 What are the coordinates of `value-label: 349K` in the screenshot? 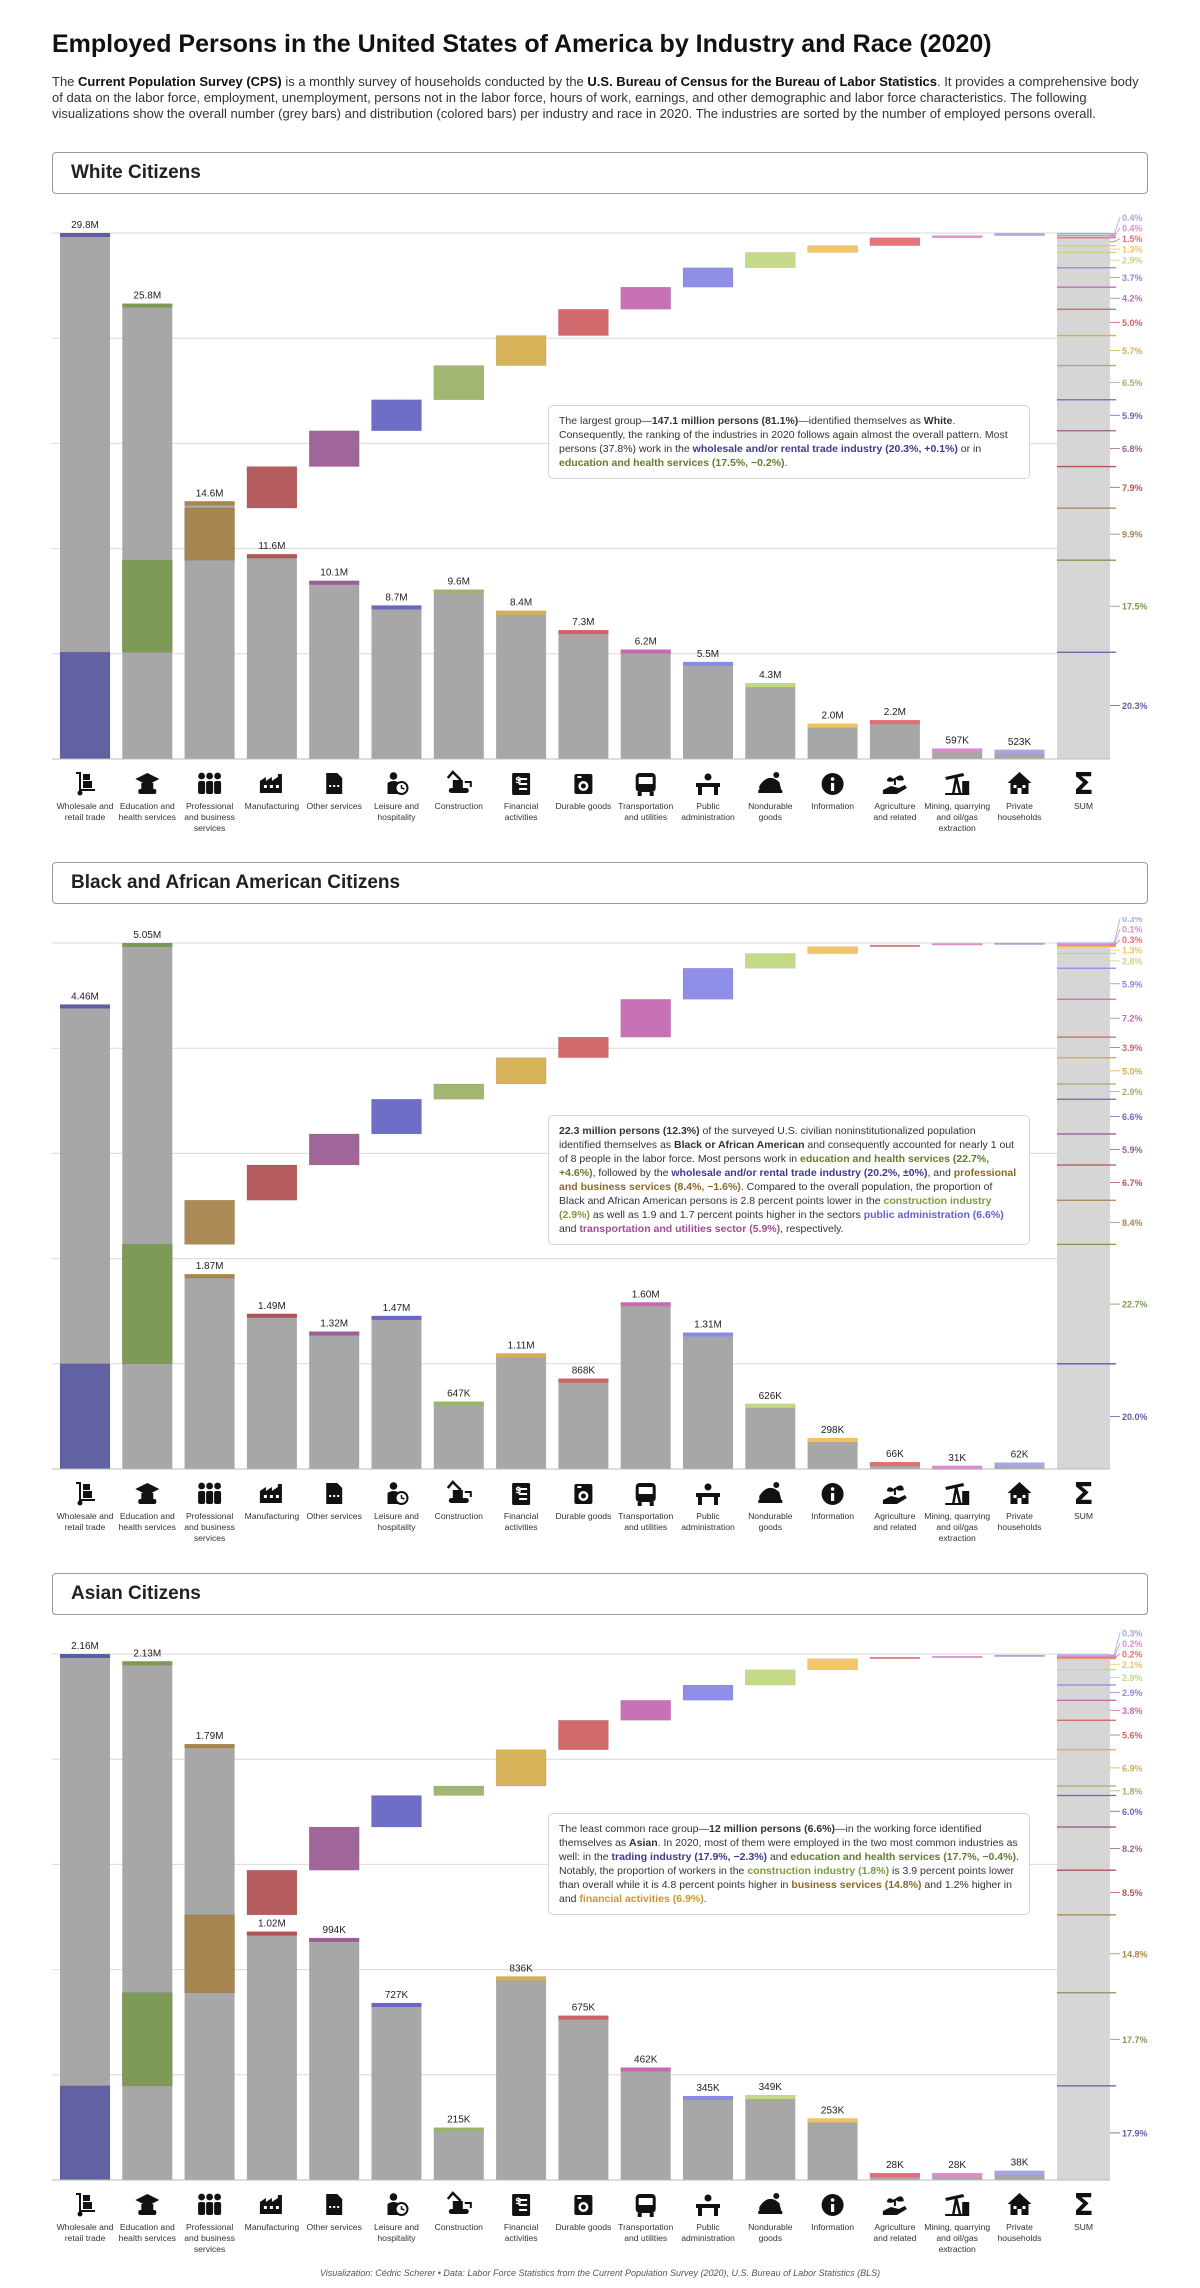 It's located at (771, 2087).